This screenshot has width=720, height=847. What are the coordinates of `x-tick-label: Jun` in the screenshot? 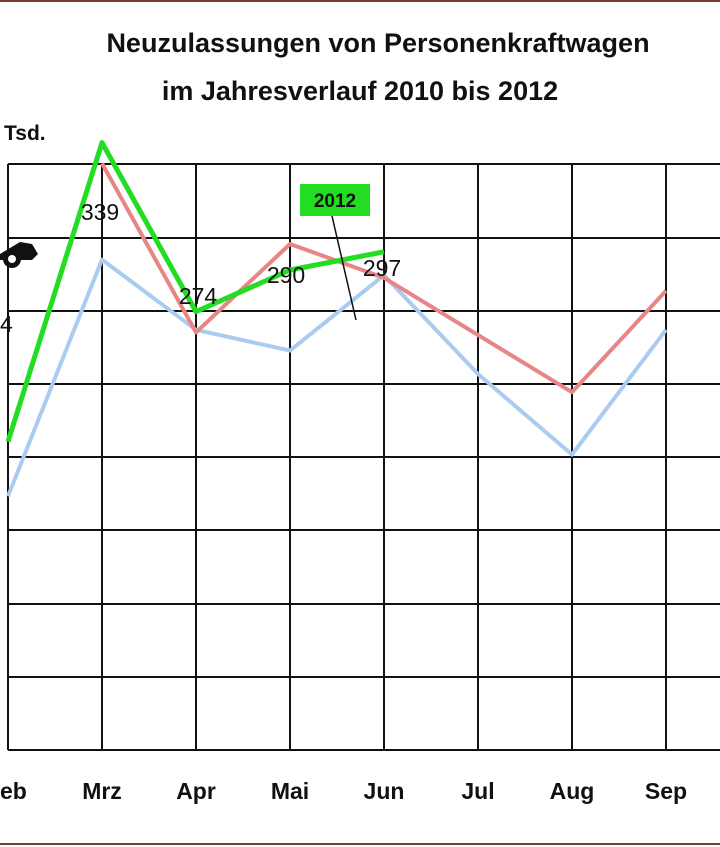 It's located at (384, 791).